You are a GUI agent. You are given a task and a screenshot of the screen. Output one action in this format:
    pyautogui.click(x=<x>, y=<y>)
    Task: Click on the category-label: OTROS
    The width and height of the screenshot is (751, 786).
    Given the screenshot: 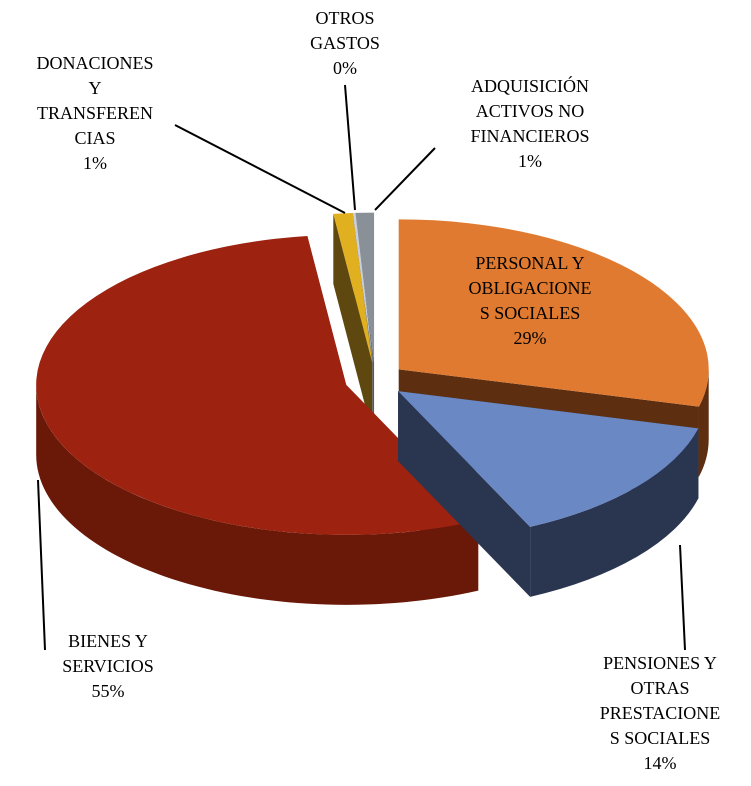 What is the action you would take?
    pyautogui.click(x=344, y=18)
    